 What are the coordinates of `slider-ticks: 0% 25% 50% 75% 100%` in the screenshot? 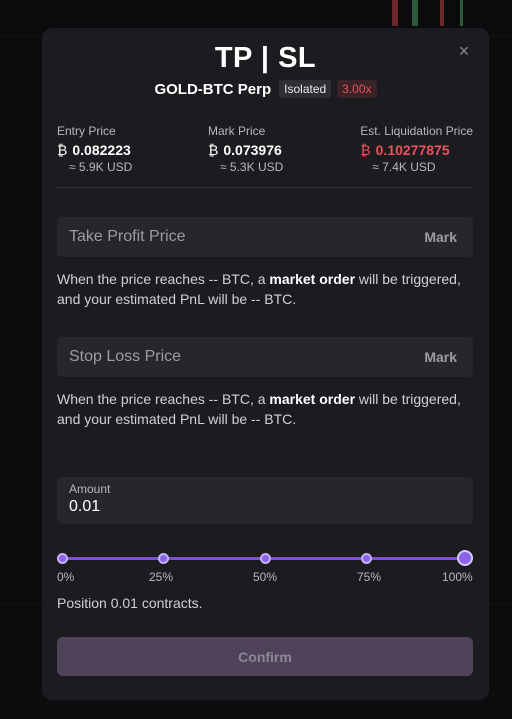 It's located at (265, 577).